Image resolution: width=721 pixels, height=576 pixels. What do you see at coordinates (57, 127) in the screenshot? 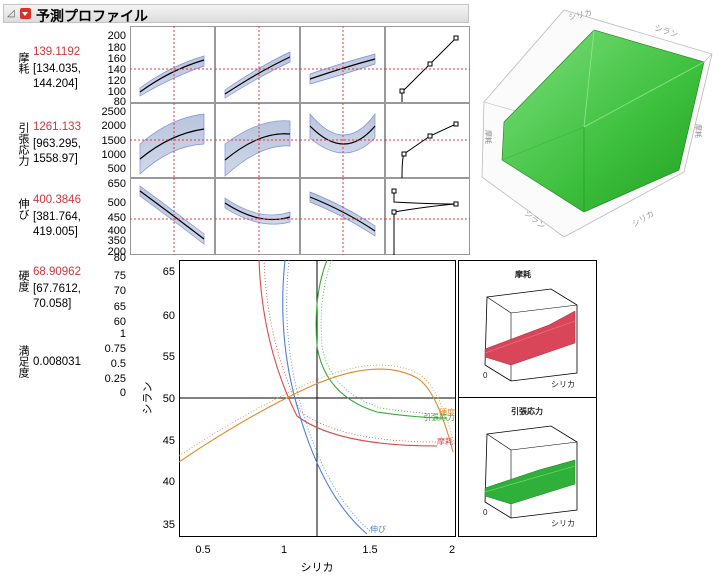
I see `response-value-tensile: 1261.133` at bounding box center [57, 127].